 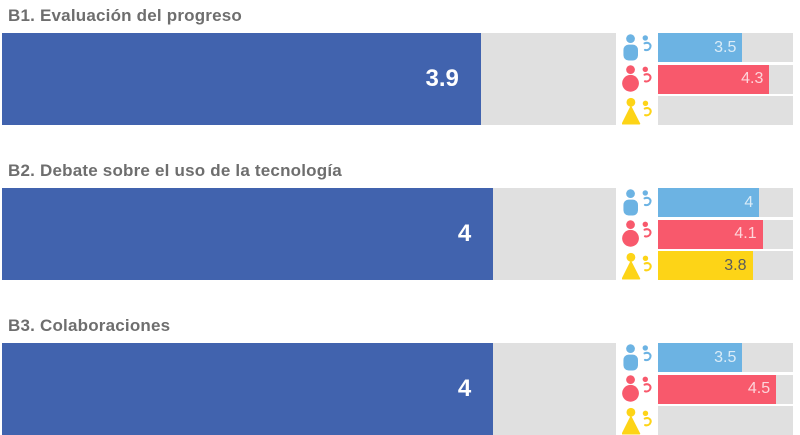 What do you see at coordinates (442, 78) in the screenshot?
I see `overall-value: 3.9` at bounding box center [442, 78].